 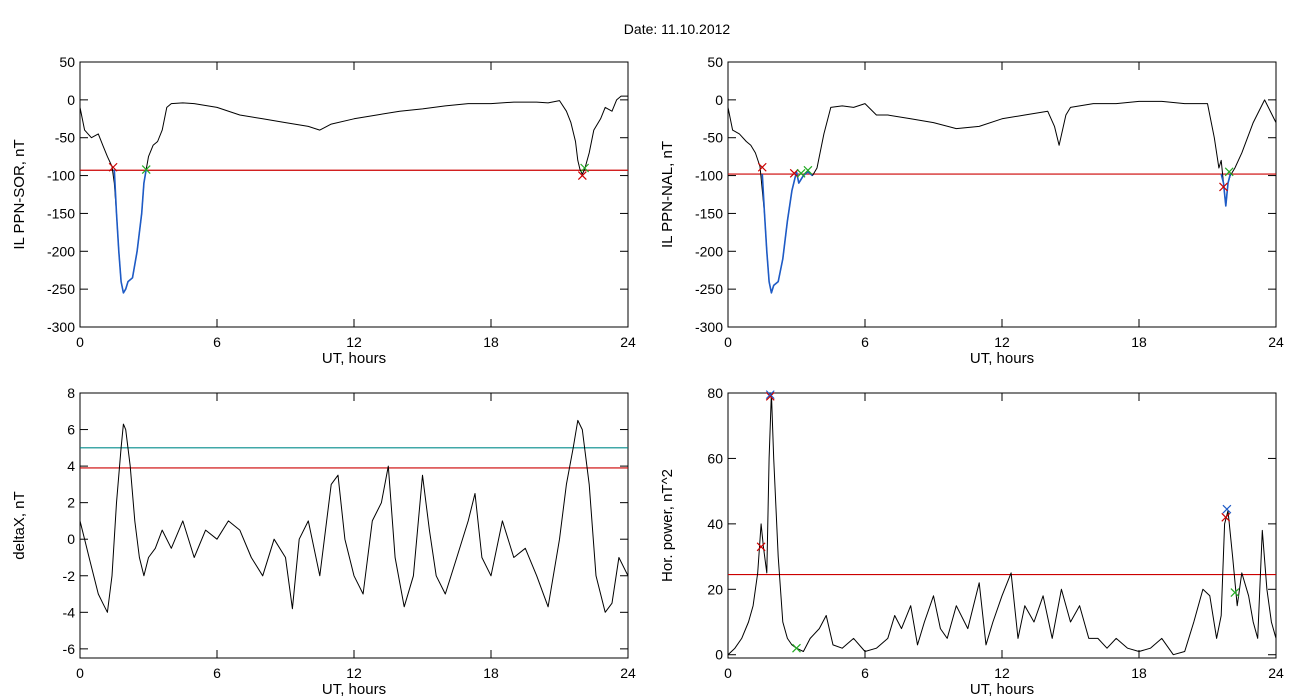 What do you see at coordinates (667, 525) in the screenshot?
I see `y-axis-label: Hor. power, nT^2` at bounding box center [667, 525].